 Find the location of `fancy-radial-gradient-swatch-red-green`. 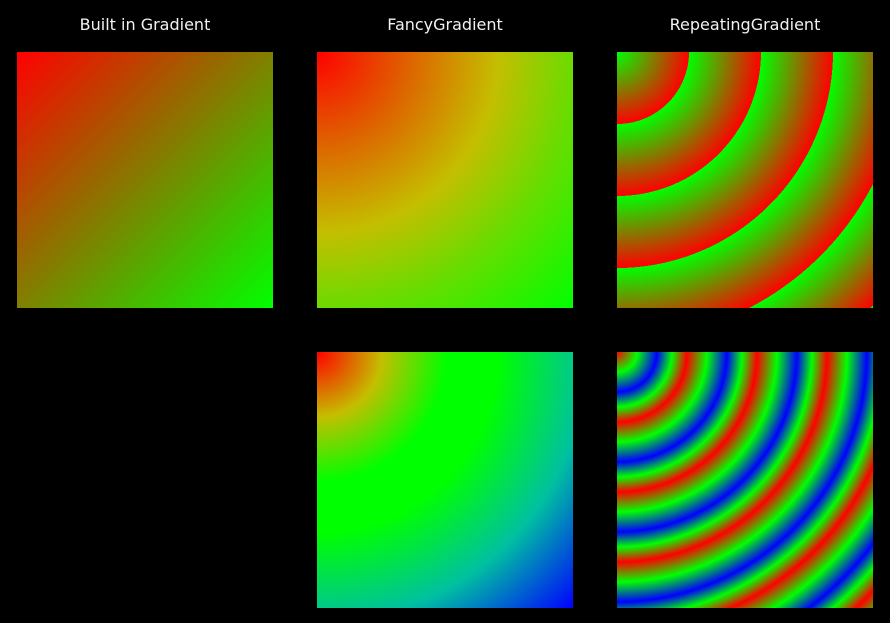

fancy-radial-gradient-swatch-red-green is located at coordinates (445, 180).